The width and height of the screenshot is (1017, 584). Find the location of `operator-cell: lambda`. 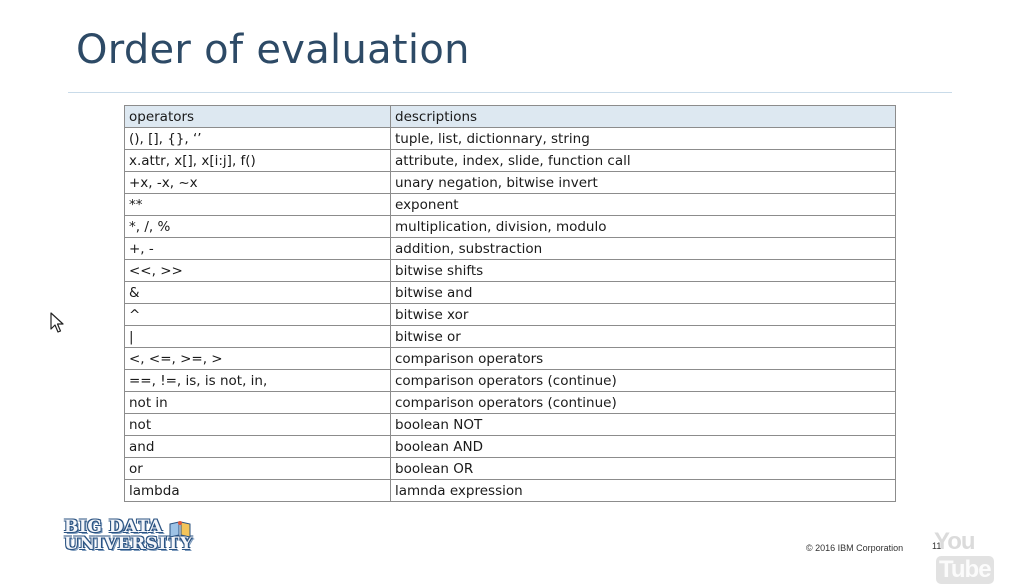

operator-cell: lambda is located at coordinates (257, 490).